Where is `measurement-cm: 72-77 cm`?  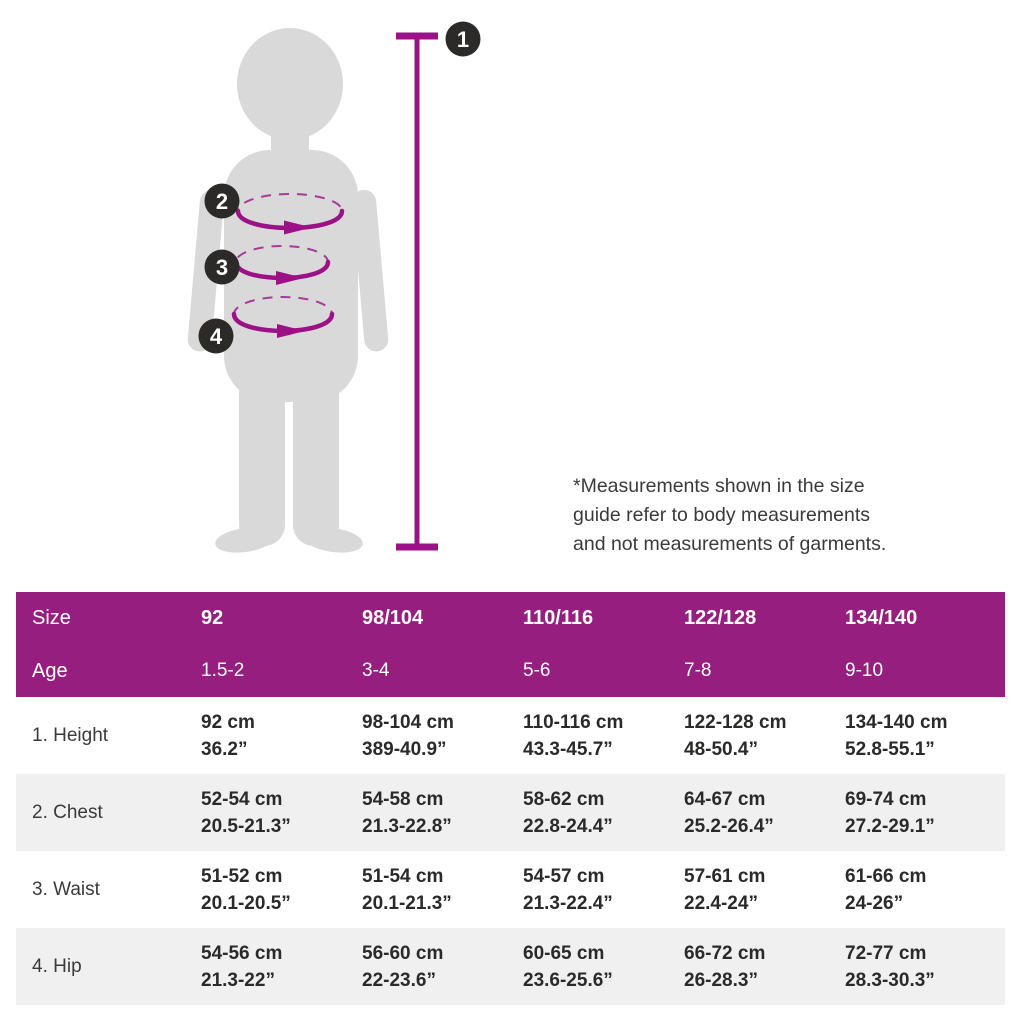
measurement-cm: 72-77 cm is located at coordinates (886, 953).